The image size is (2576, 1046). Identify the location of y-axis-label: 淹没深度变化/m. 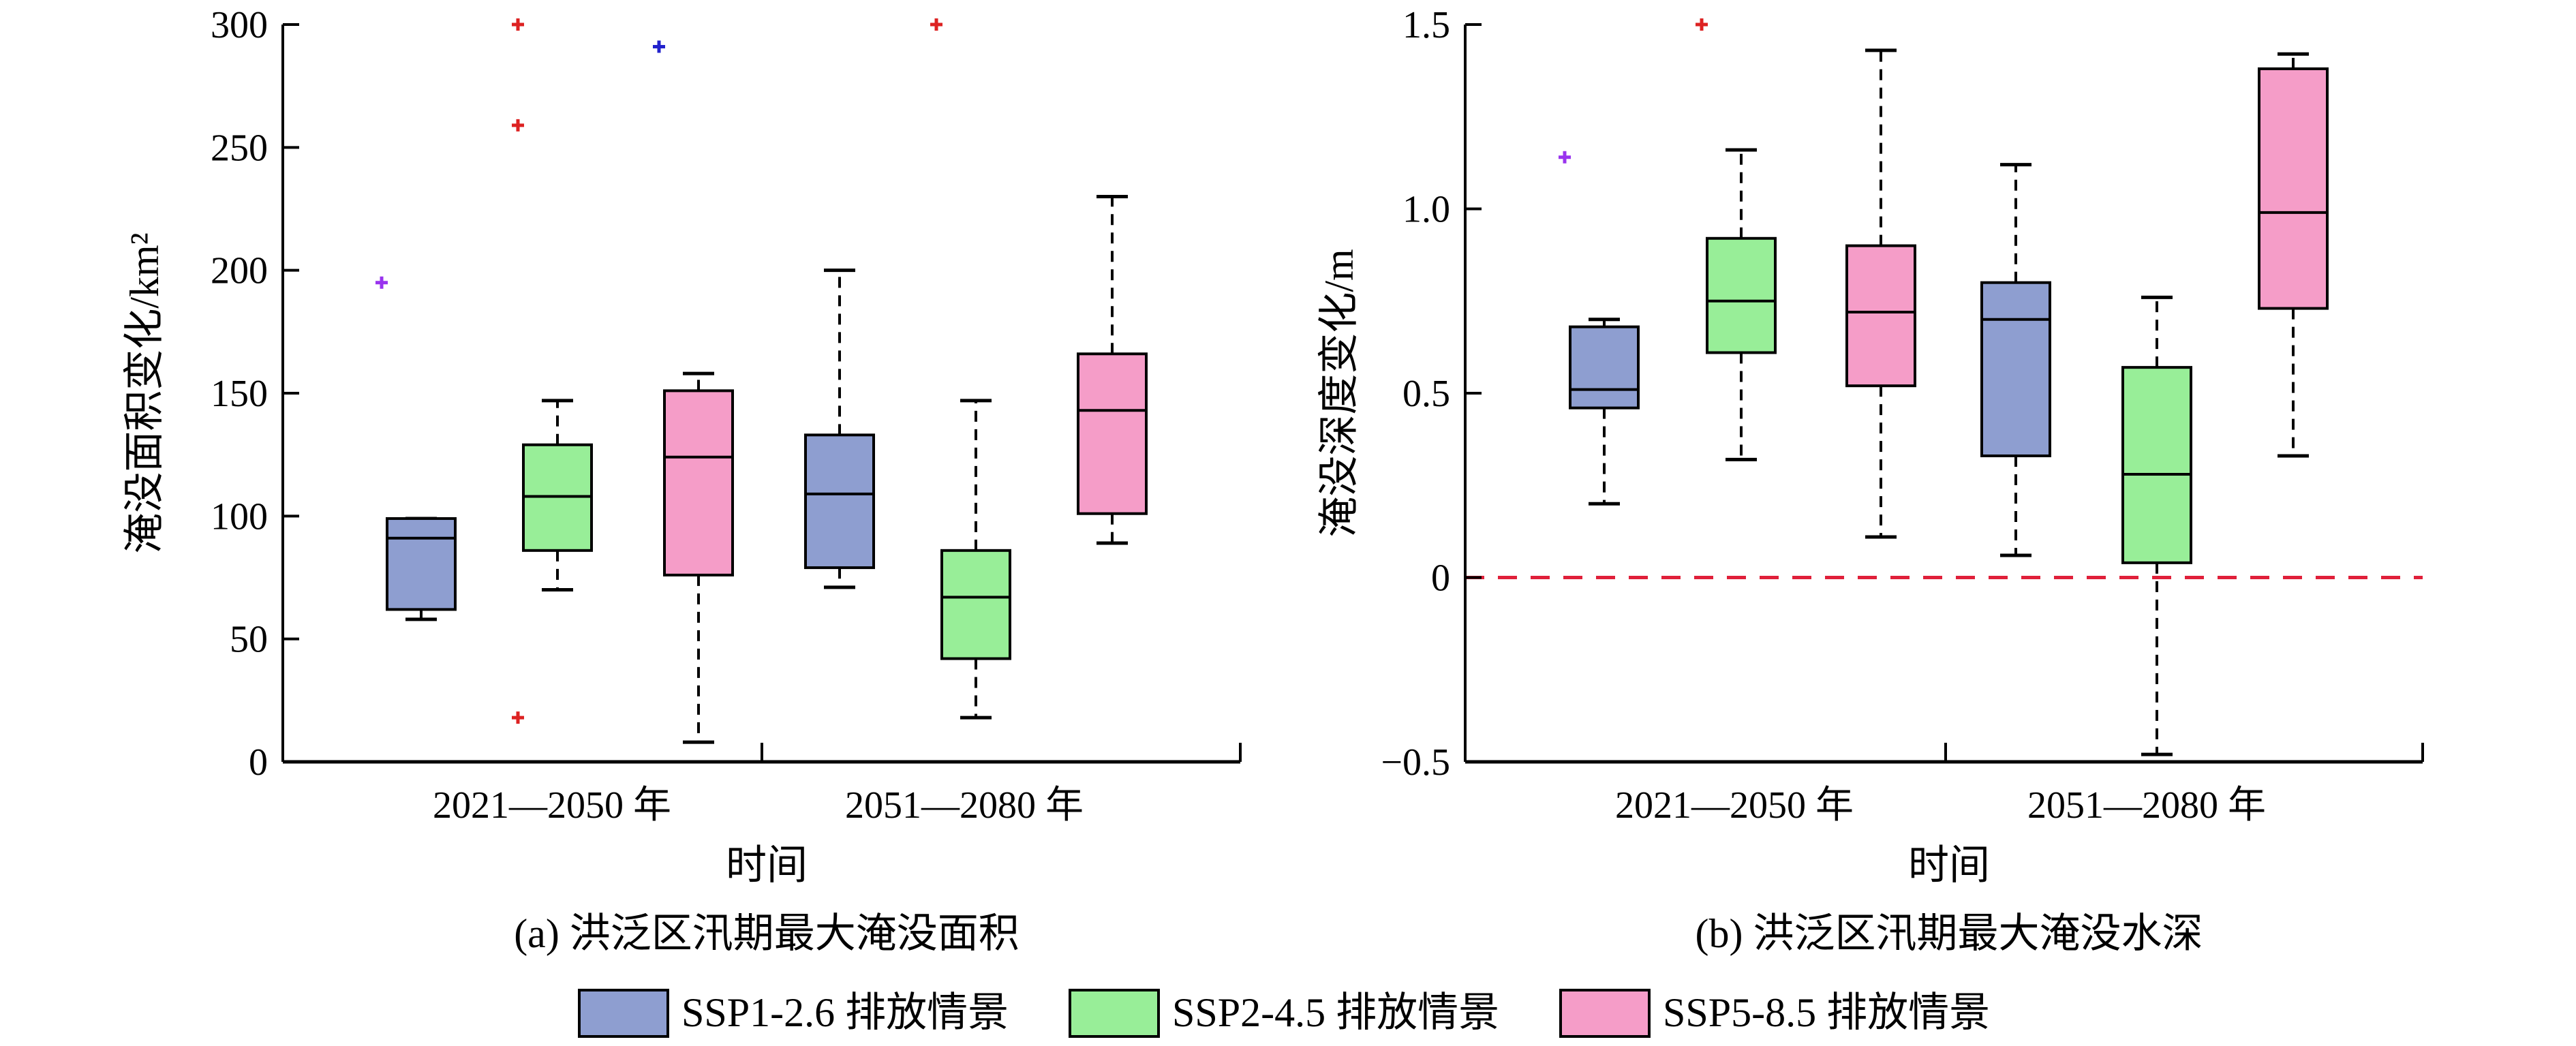
(1339, 393).